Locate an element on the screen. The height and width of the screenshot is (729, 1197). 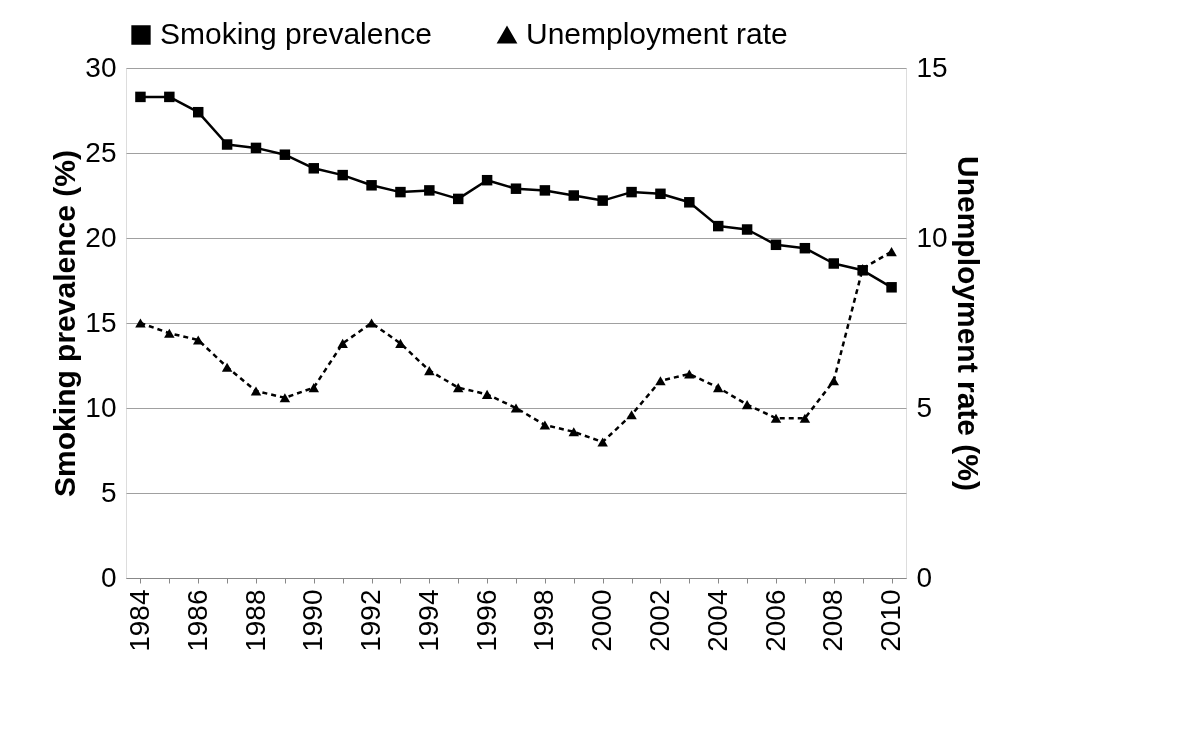
y-axis-title: Smoking prevalence (%) is located at coordinates (65, 323).